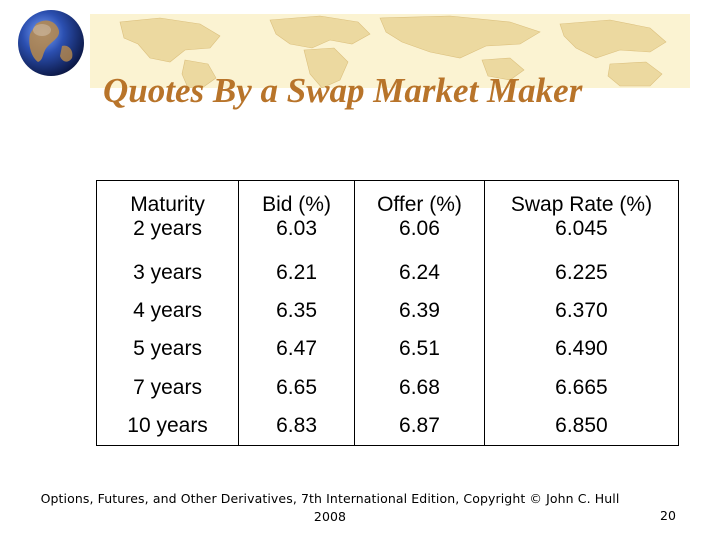 This screenshot has width=720, height=540. What do you see at coordinates (167, 426) in the screenshot?
I see `maturity-cell: 10 years` at bounding box center [167, 426].